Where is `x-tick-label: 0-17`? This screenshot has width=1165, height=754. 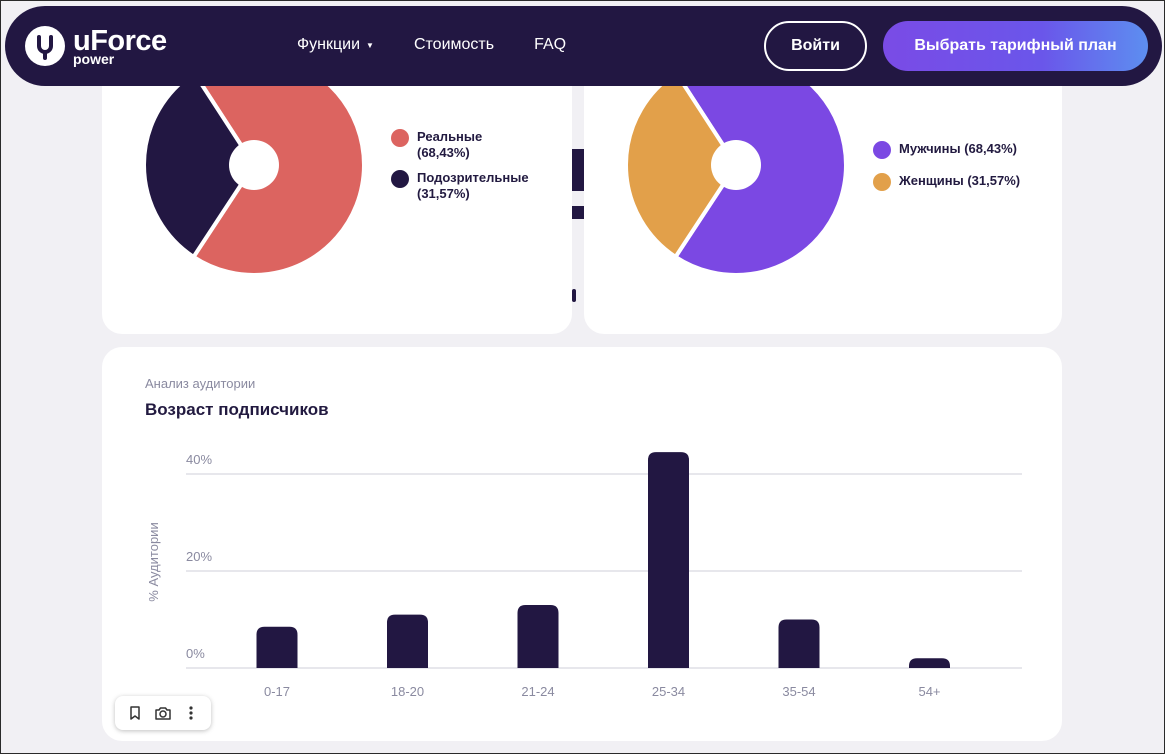 x-tick-label: 0-17 is located at coordinates (277, 691).